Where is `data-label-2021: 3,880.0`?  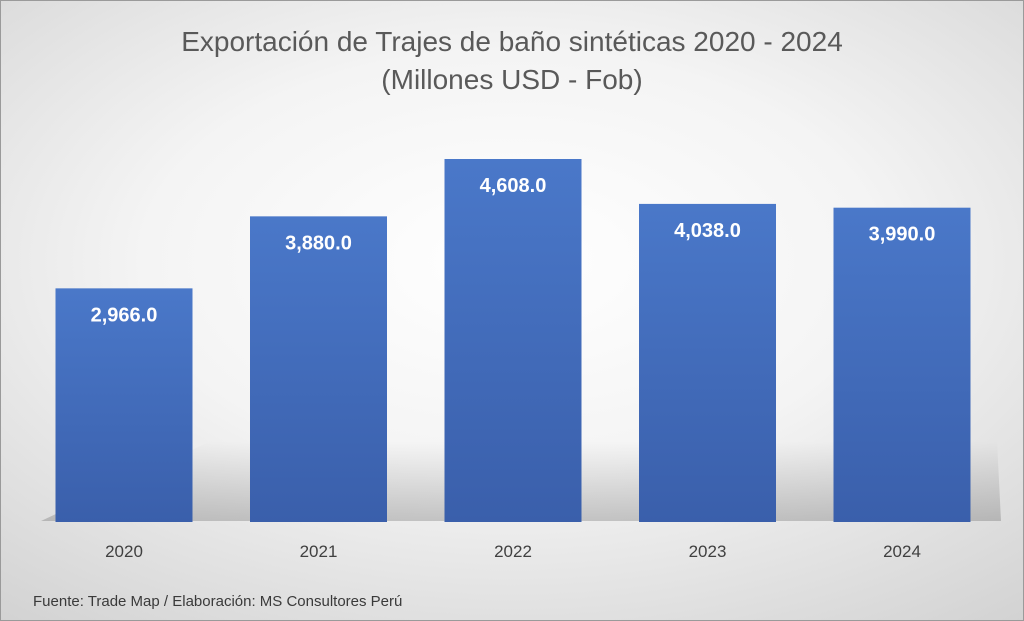 data-label-2021: 3,880.0 is located at coordinates (318, 243).